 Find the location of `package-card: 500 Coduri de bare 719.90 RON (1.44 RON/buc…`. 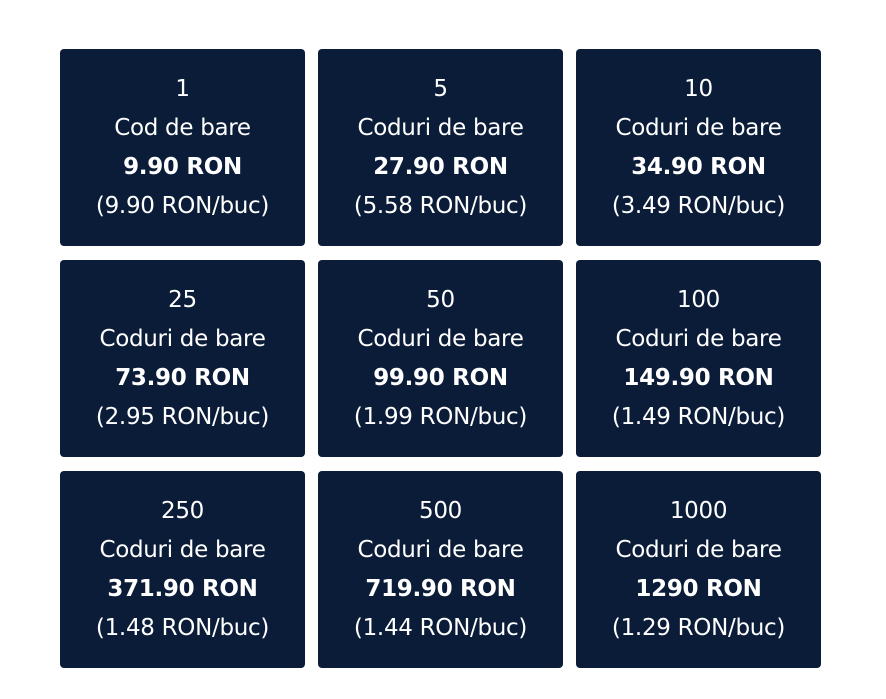

package-card: 500 Coduri de bare 719.90 RON (1.44 RON/buc… is located at coordinates (440, 569).